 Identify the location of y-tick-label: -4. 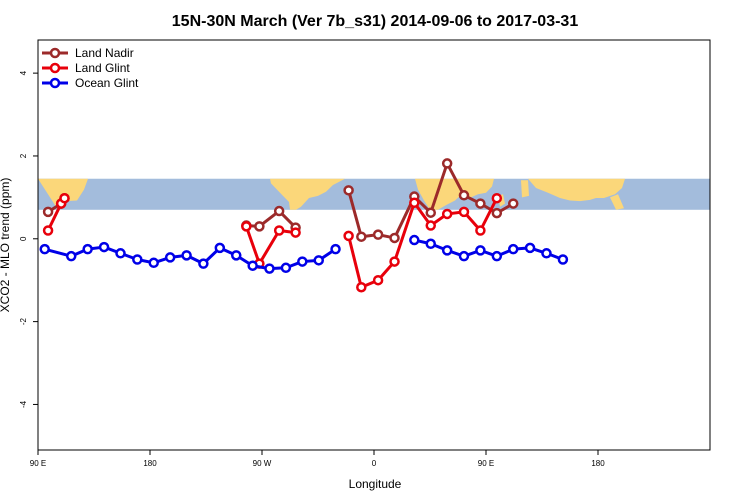
(23, 404).